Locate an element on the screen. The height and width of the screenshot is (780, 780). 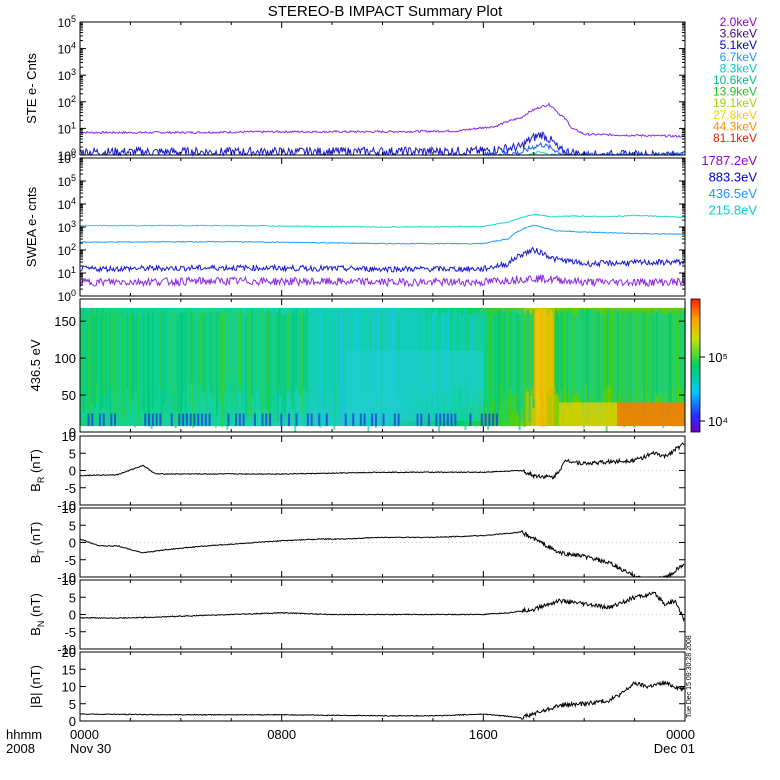
bt-ytick-label: 0 is located at coordinates (72, 543).